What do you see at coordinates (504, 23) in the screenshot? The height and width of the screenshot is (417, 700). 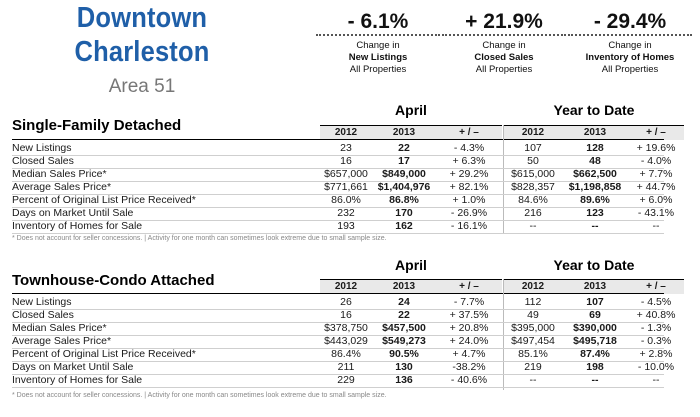 I see `kpi-value: + 21.9%` at bounding box center [504, 23].